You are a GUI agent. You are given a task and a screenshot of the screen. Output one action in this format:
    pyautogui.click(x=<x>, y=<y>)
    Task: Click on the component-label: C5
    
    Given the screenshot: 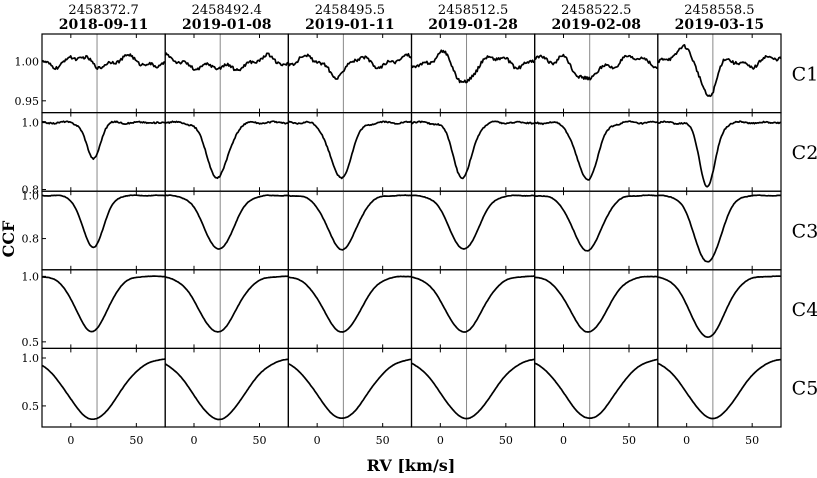 What is the action you would take?
    pyautogui.click(x=804, y=389)
    